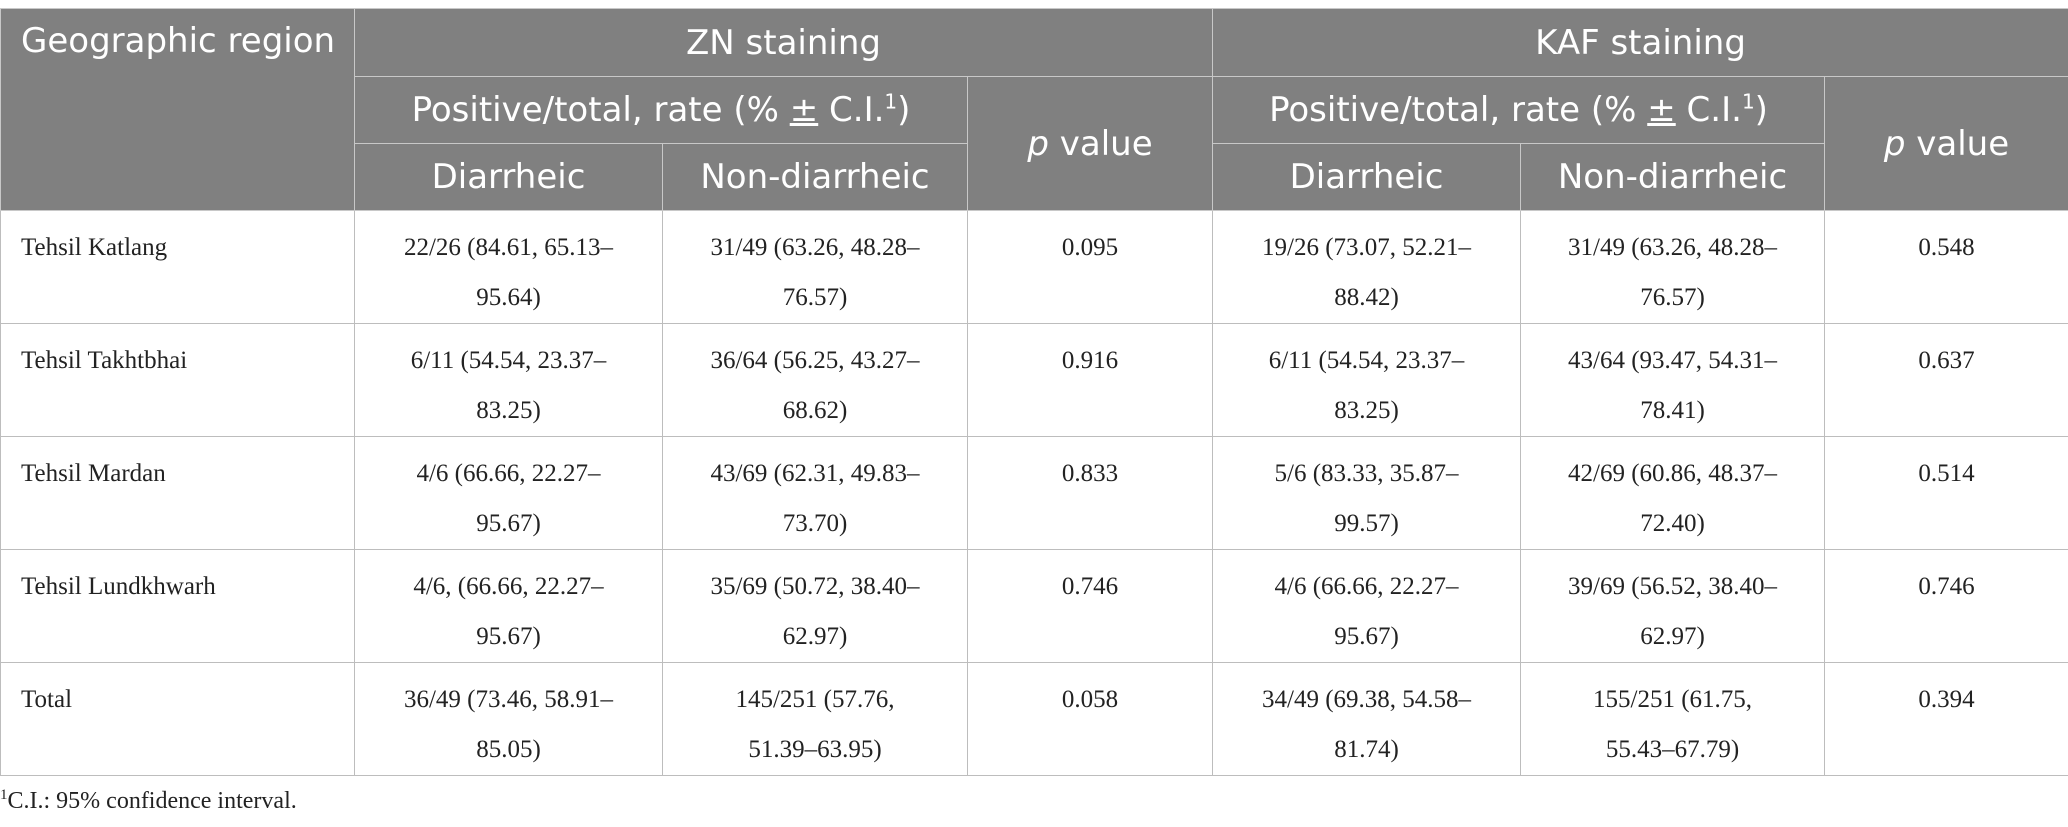 The width and height of the screenshot is (2068, 827). I want to click on zn-diarrheic-cell: 6/11 (54.54, 23.37– 83.25), so click(508, 380).